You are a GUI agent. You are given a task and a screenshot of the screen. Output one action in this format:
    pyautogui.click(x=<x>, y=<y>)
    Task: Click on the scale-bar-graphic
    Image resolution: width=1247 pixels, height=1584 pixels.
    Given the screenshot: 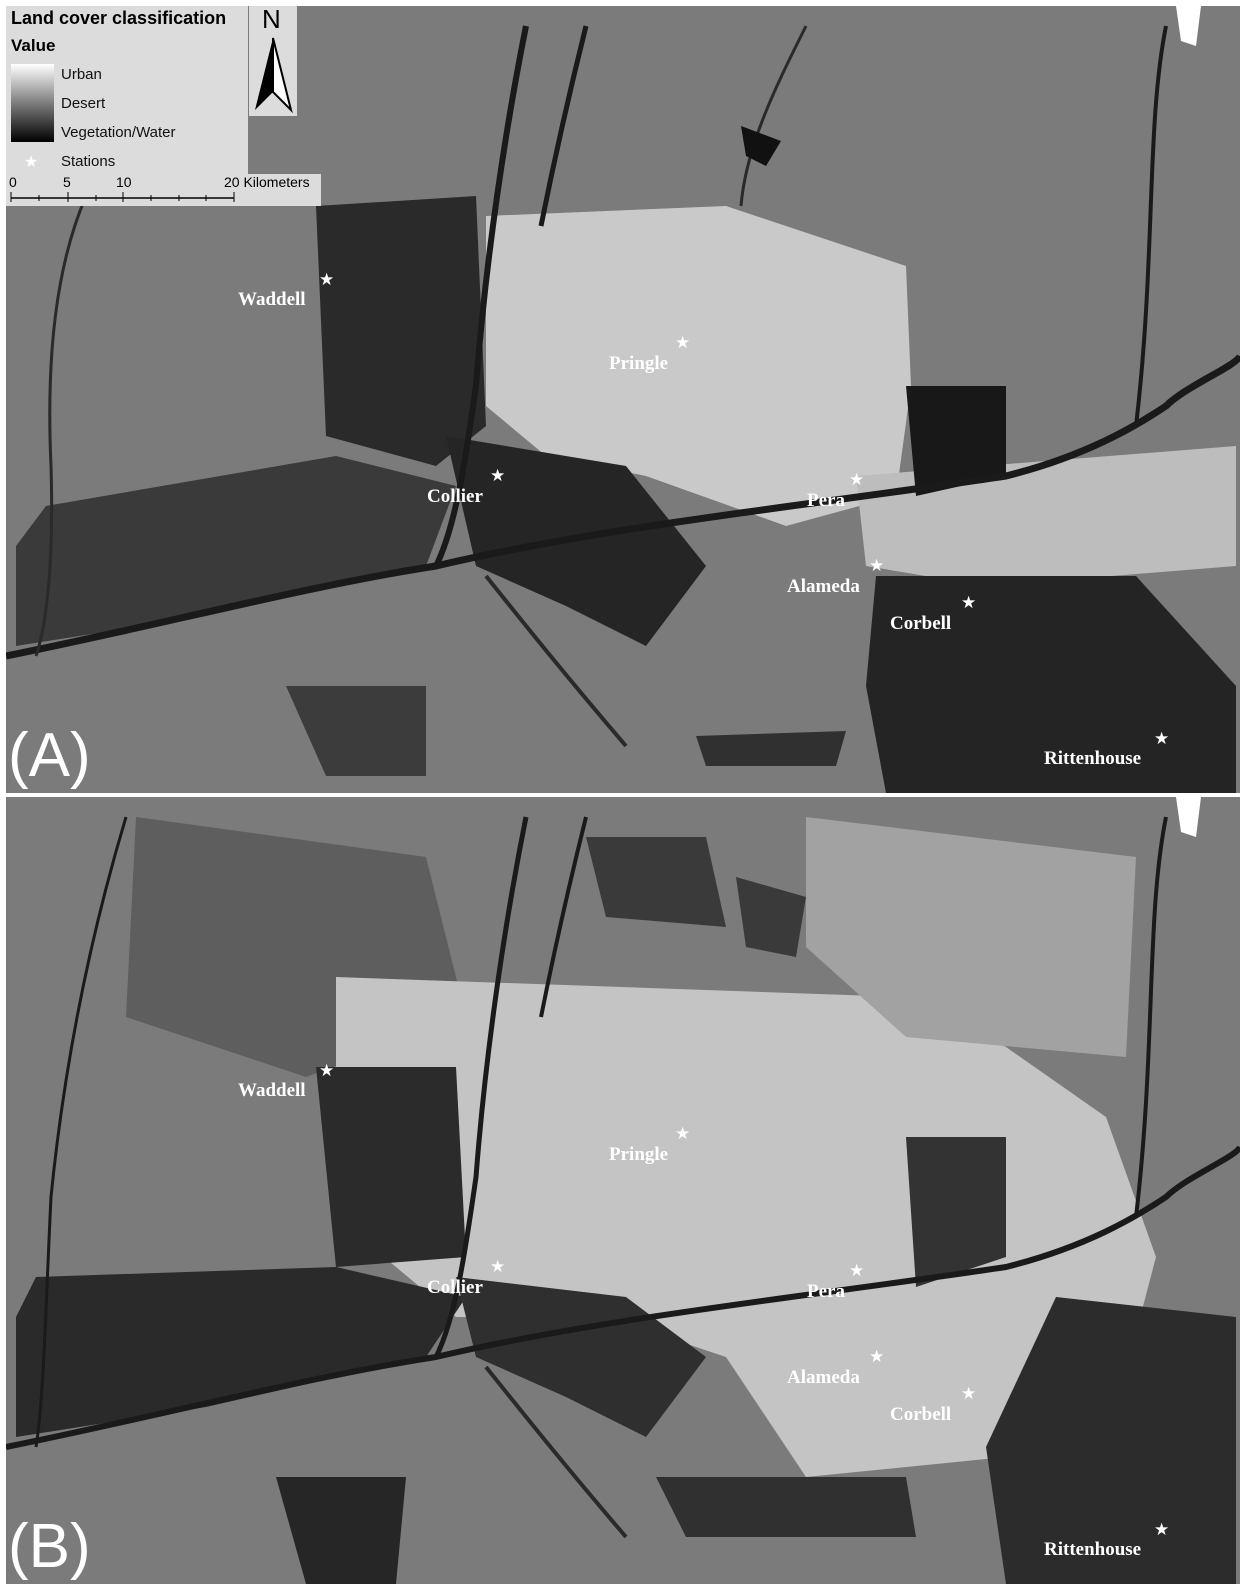 What is the action you would take?
    pyautogui.click(x=122, y=197)
    